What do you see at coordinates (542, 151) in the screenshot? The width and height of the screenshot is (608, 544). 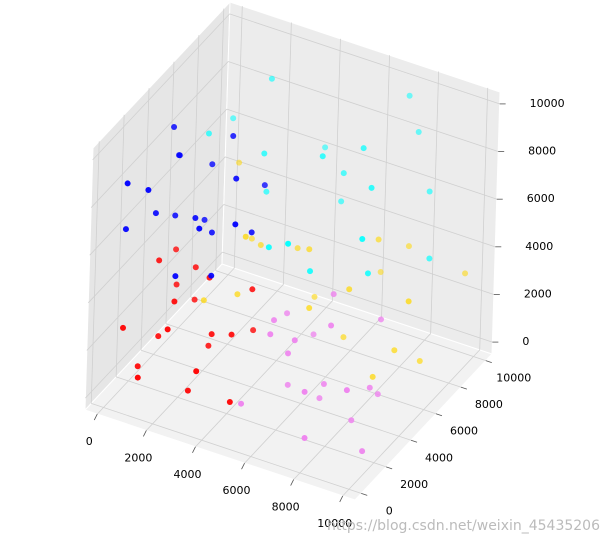 I see `z-tick-label: 8000` at bounding box center [542, 151].